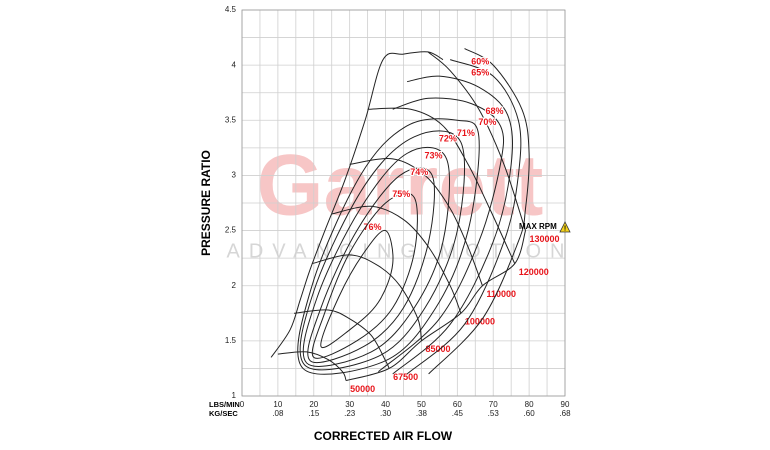  Describe the element at coordinates (277, 404) in the screenshot. I see `x-tick-label: 10` at that location.